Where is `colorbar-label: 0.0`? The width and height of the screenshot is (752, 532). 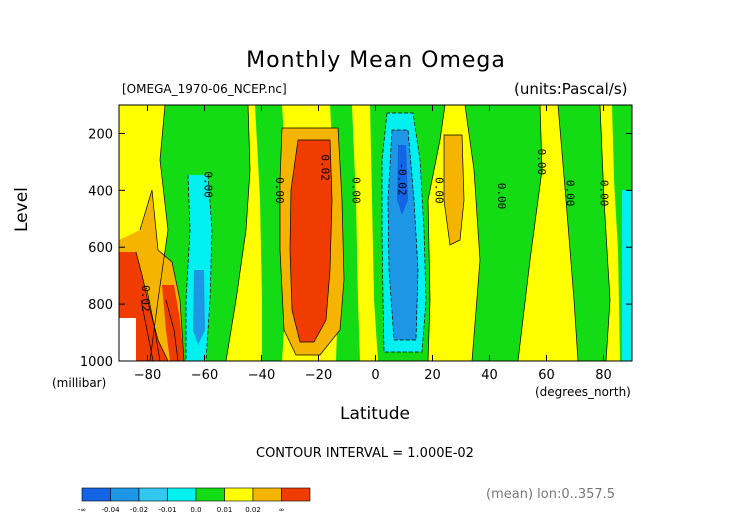
colorbar-label: 0.0 is located at coordinates (195, 510).